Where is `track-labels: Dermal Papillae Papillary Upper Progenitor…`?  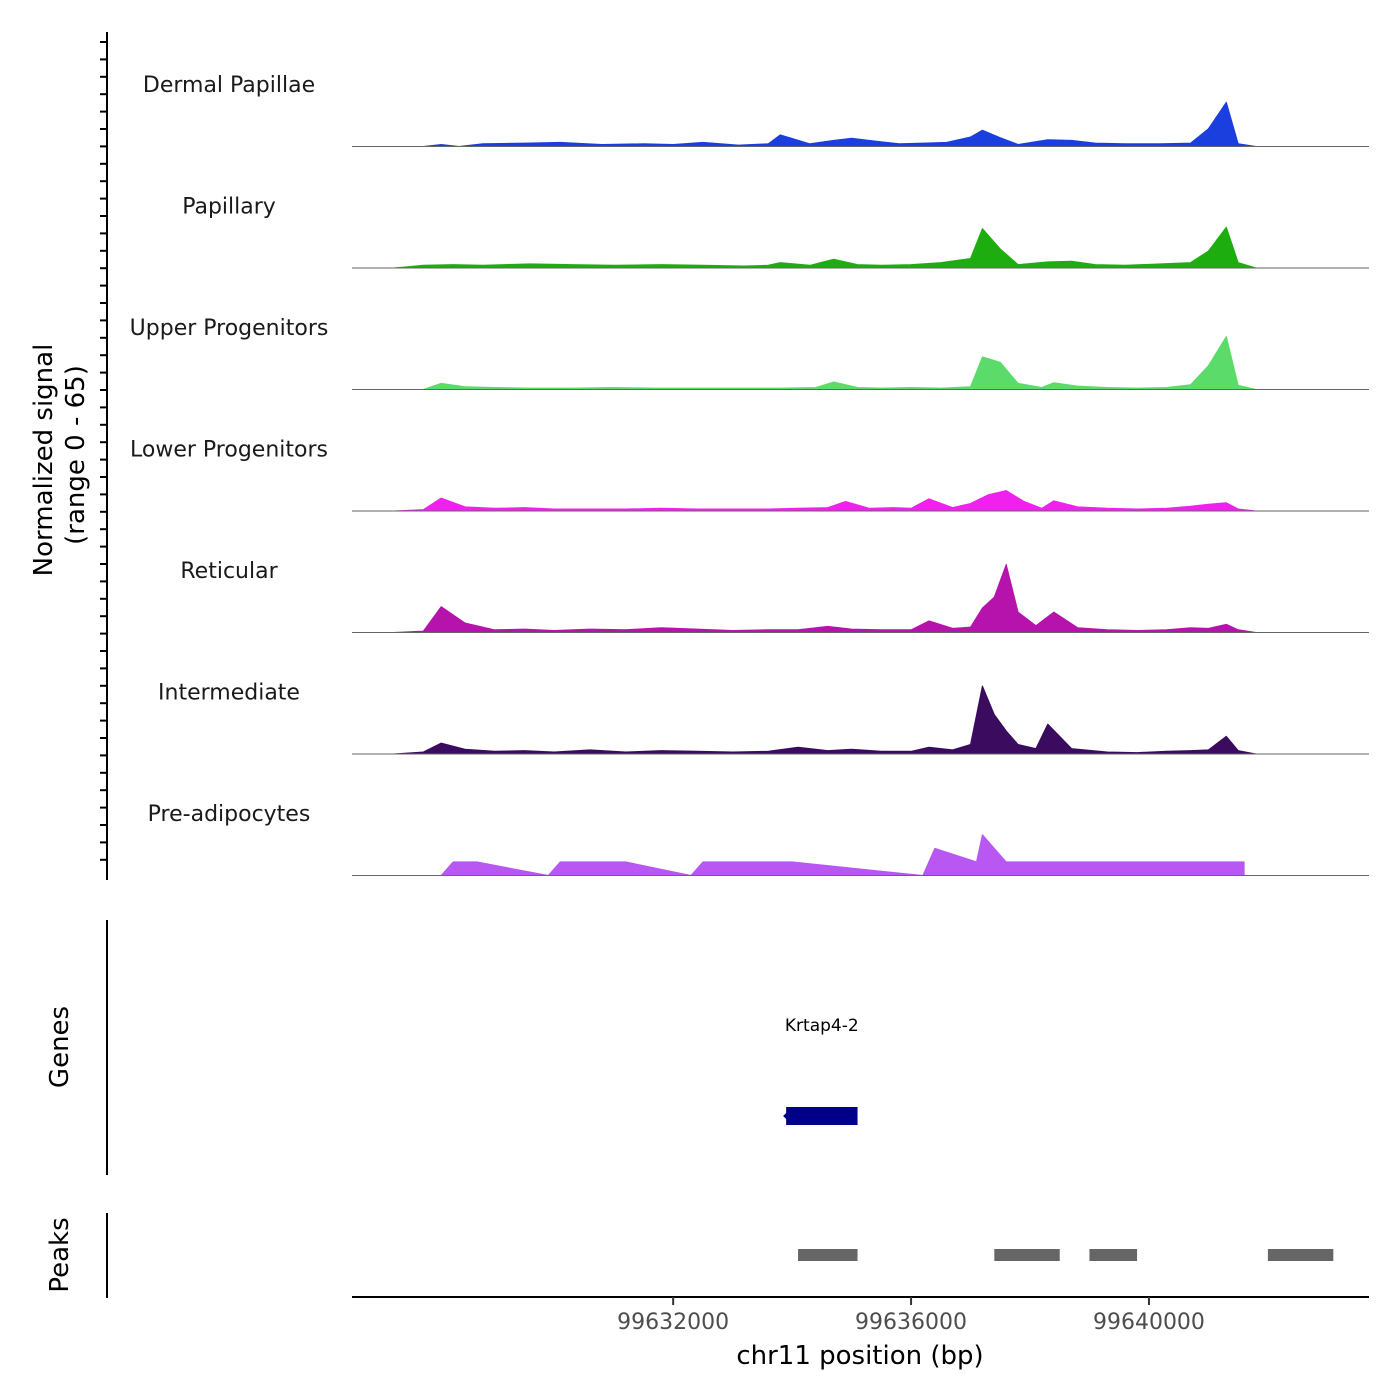 track-labels: Dermal Papillae Papillary Upper Progenitor… is located at coordinates (229, 450).